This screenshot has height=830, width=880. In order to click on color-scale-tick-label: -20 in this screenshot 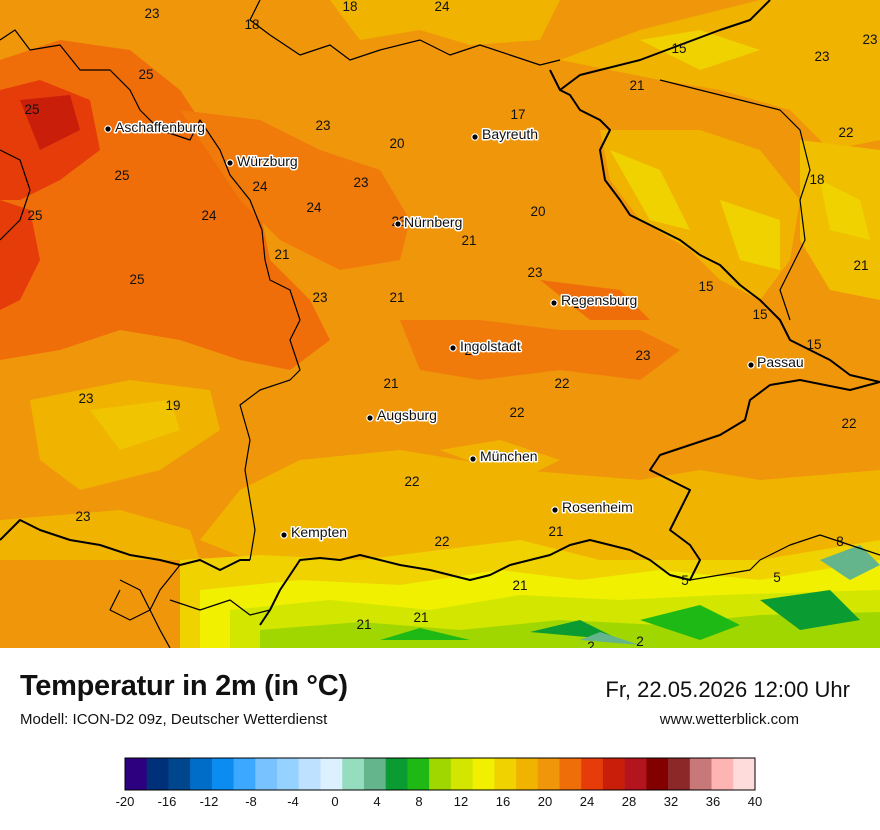, I will do `click(125, 801)`.